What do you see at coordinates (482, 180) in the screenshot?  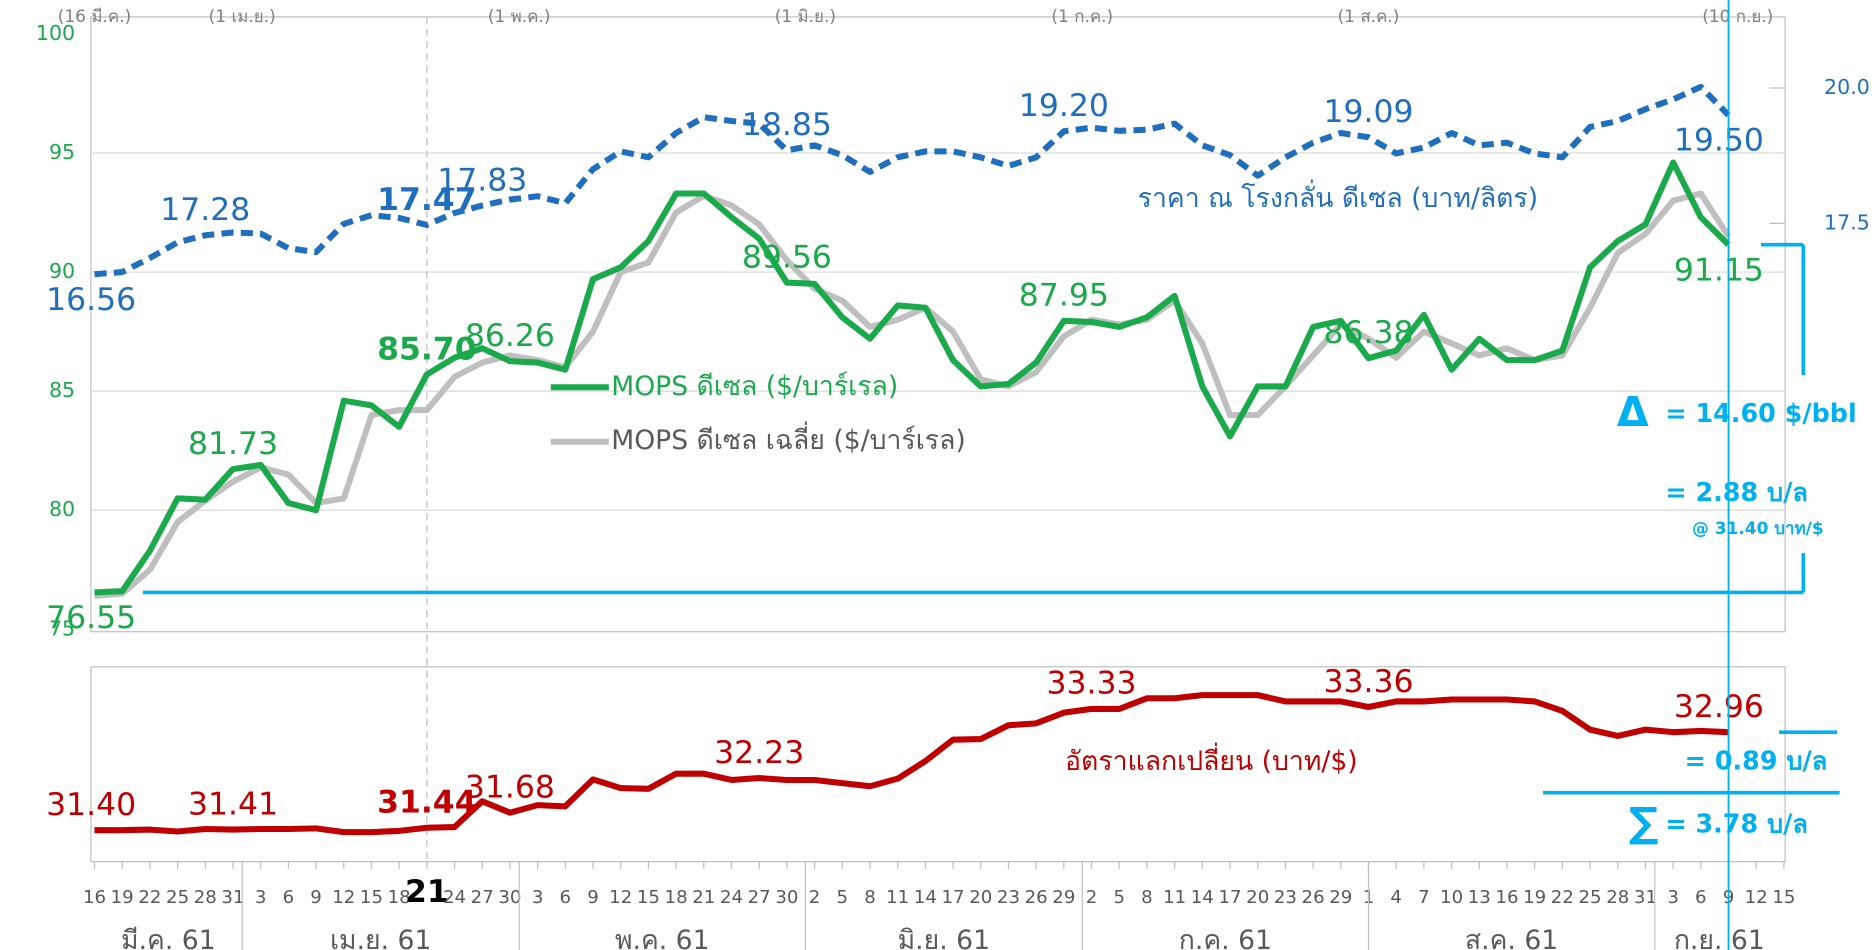 I see `value-label: 17.83` at bounding box center [482, 180].